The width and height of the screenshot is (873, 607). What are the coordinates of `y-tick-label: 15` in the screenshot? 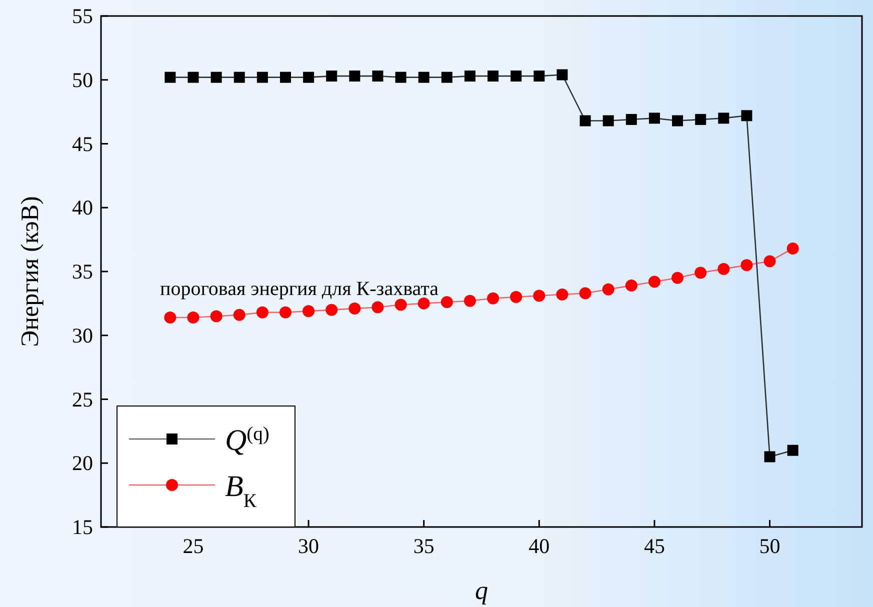 It's located at (82, 527).